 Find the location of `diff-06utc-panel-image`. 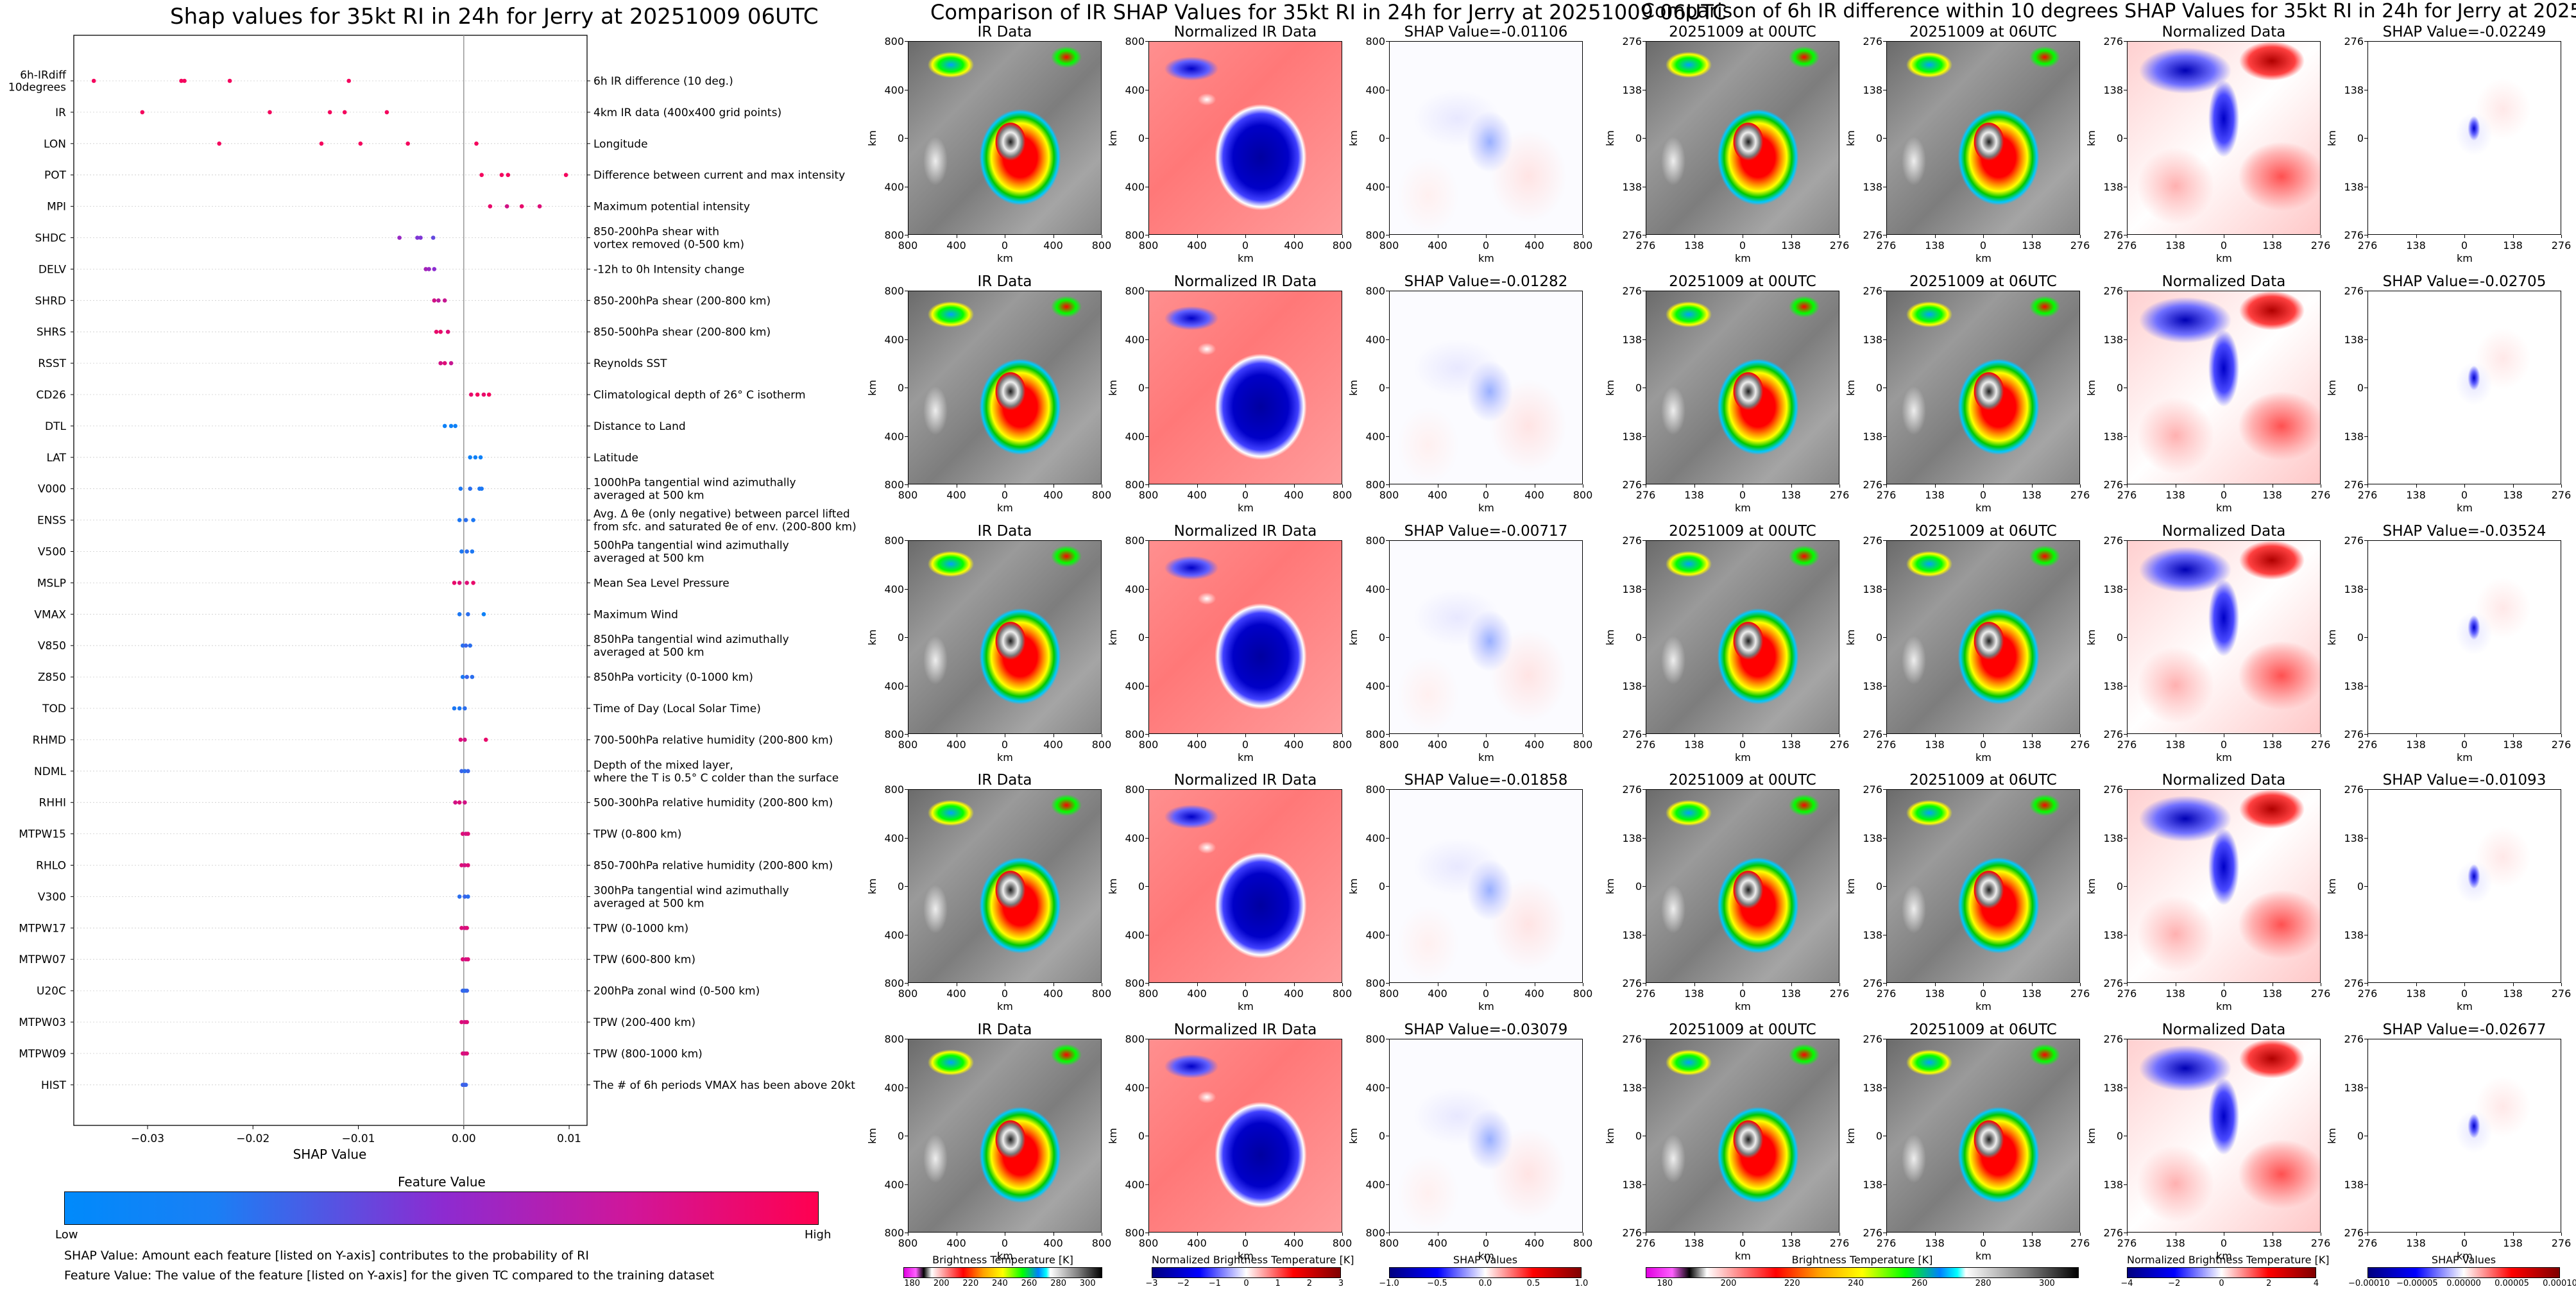

diff-06utc-panel-image is located at coordinates (1983, 387).